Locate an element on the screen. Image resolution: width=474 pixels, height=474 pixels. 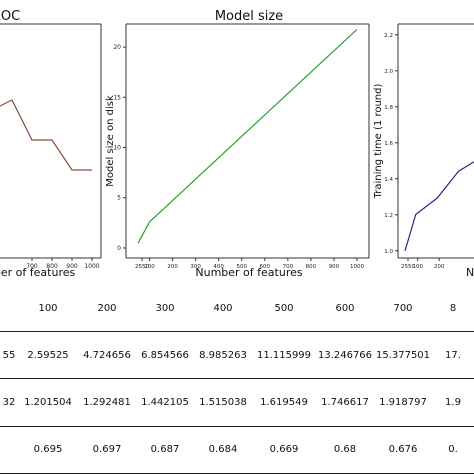
roc-series-line is located at coordinates (46, 135).